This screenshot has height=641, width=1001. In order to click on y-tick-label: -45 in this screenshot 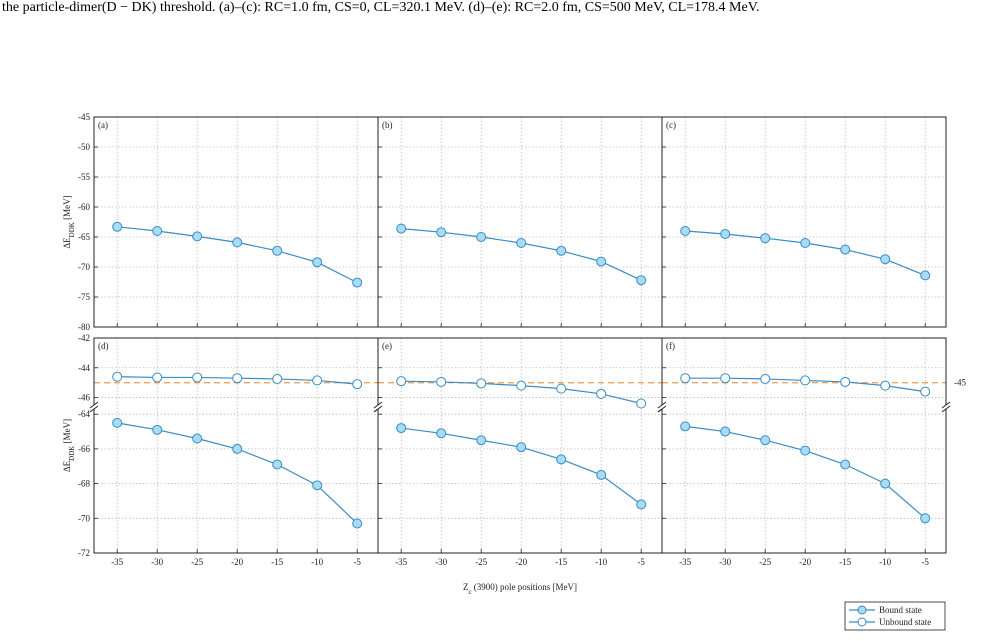, I will do `click(84, 117)`.